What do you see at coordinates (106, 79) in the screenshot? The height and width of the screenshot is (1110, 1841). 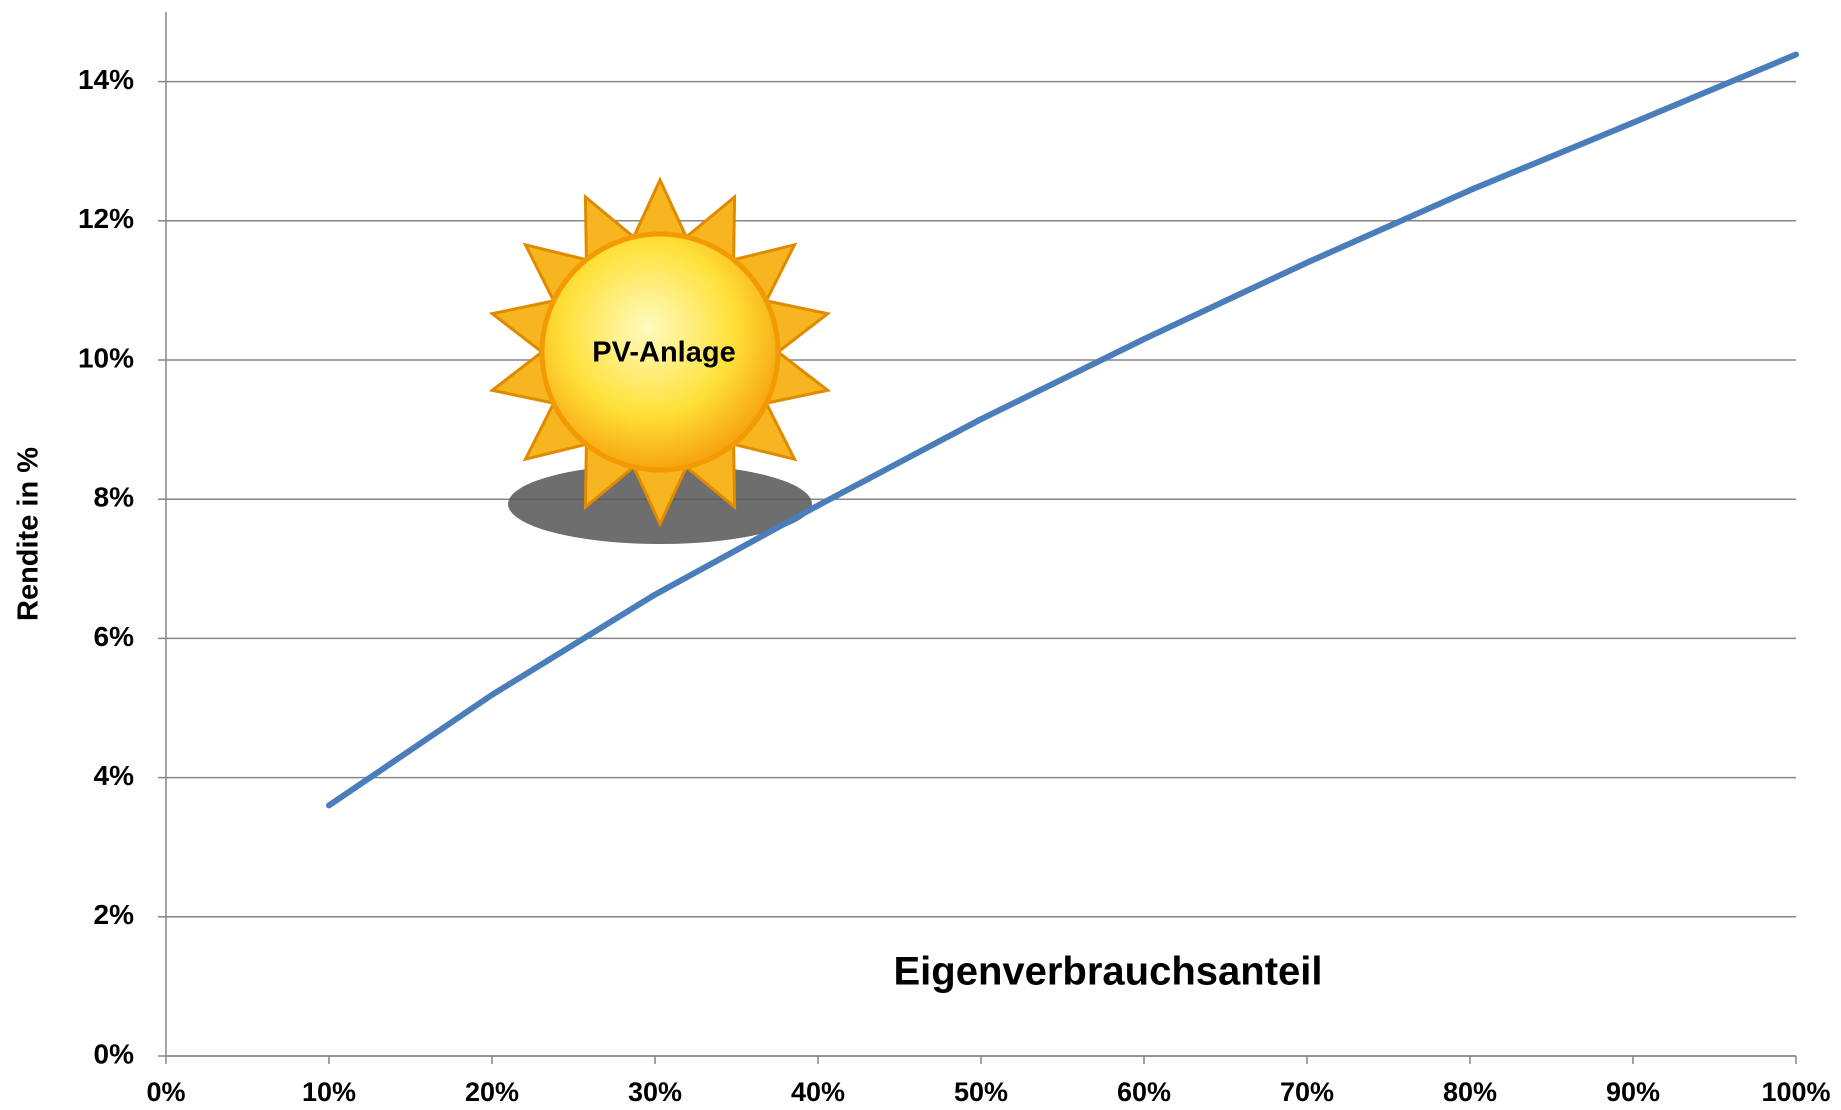 I see `y-tick-label: 14%` at bounding box center [106, 79].